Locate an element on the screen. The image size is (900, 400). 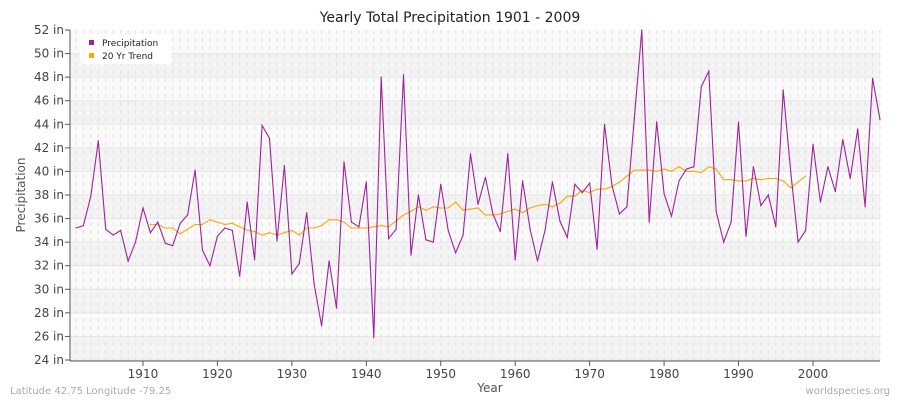
y-axis-label: Precipitation is located at coordinates (21, 194).